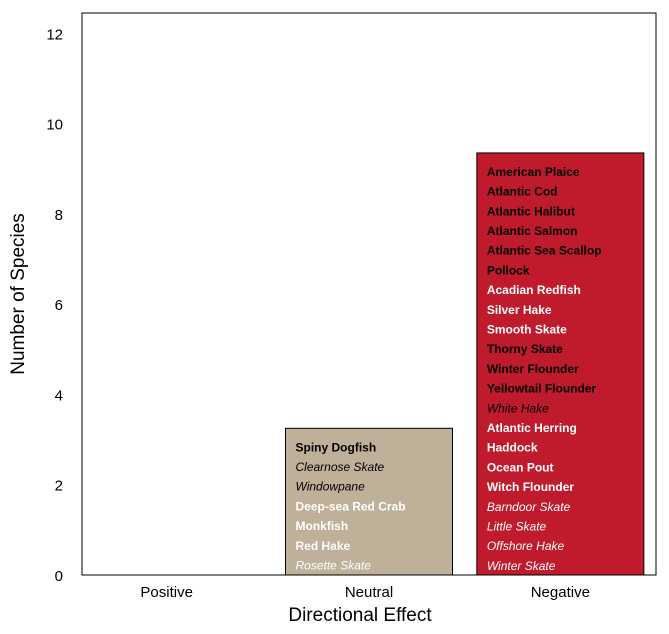 The width and height of the screenshot is (669, 634). I want to click on species-label: Spiny Dogfish, so click(336, 447).